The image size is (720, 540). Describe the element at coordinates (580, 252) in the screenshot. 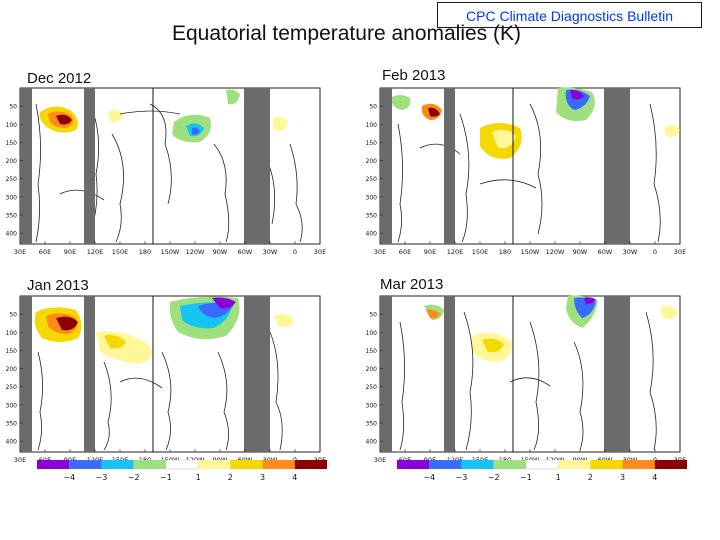

I see `x-tick-label: 90W` at that location.